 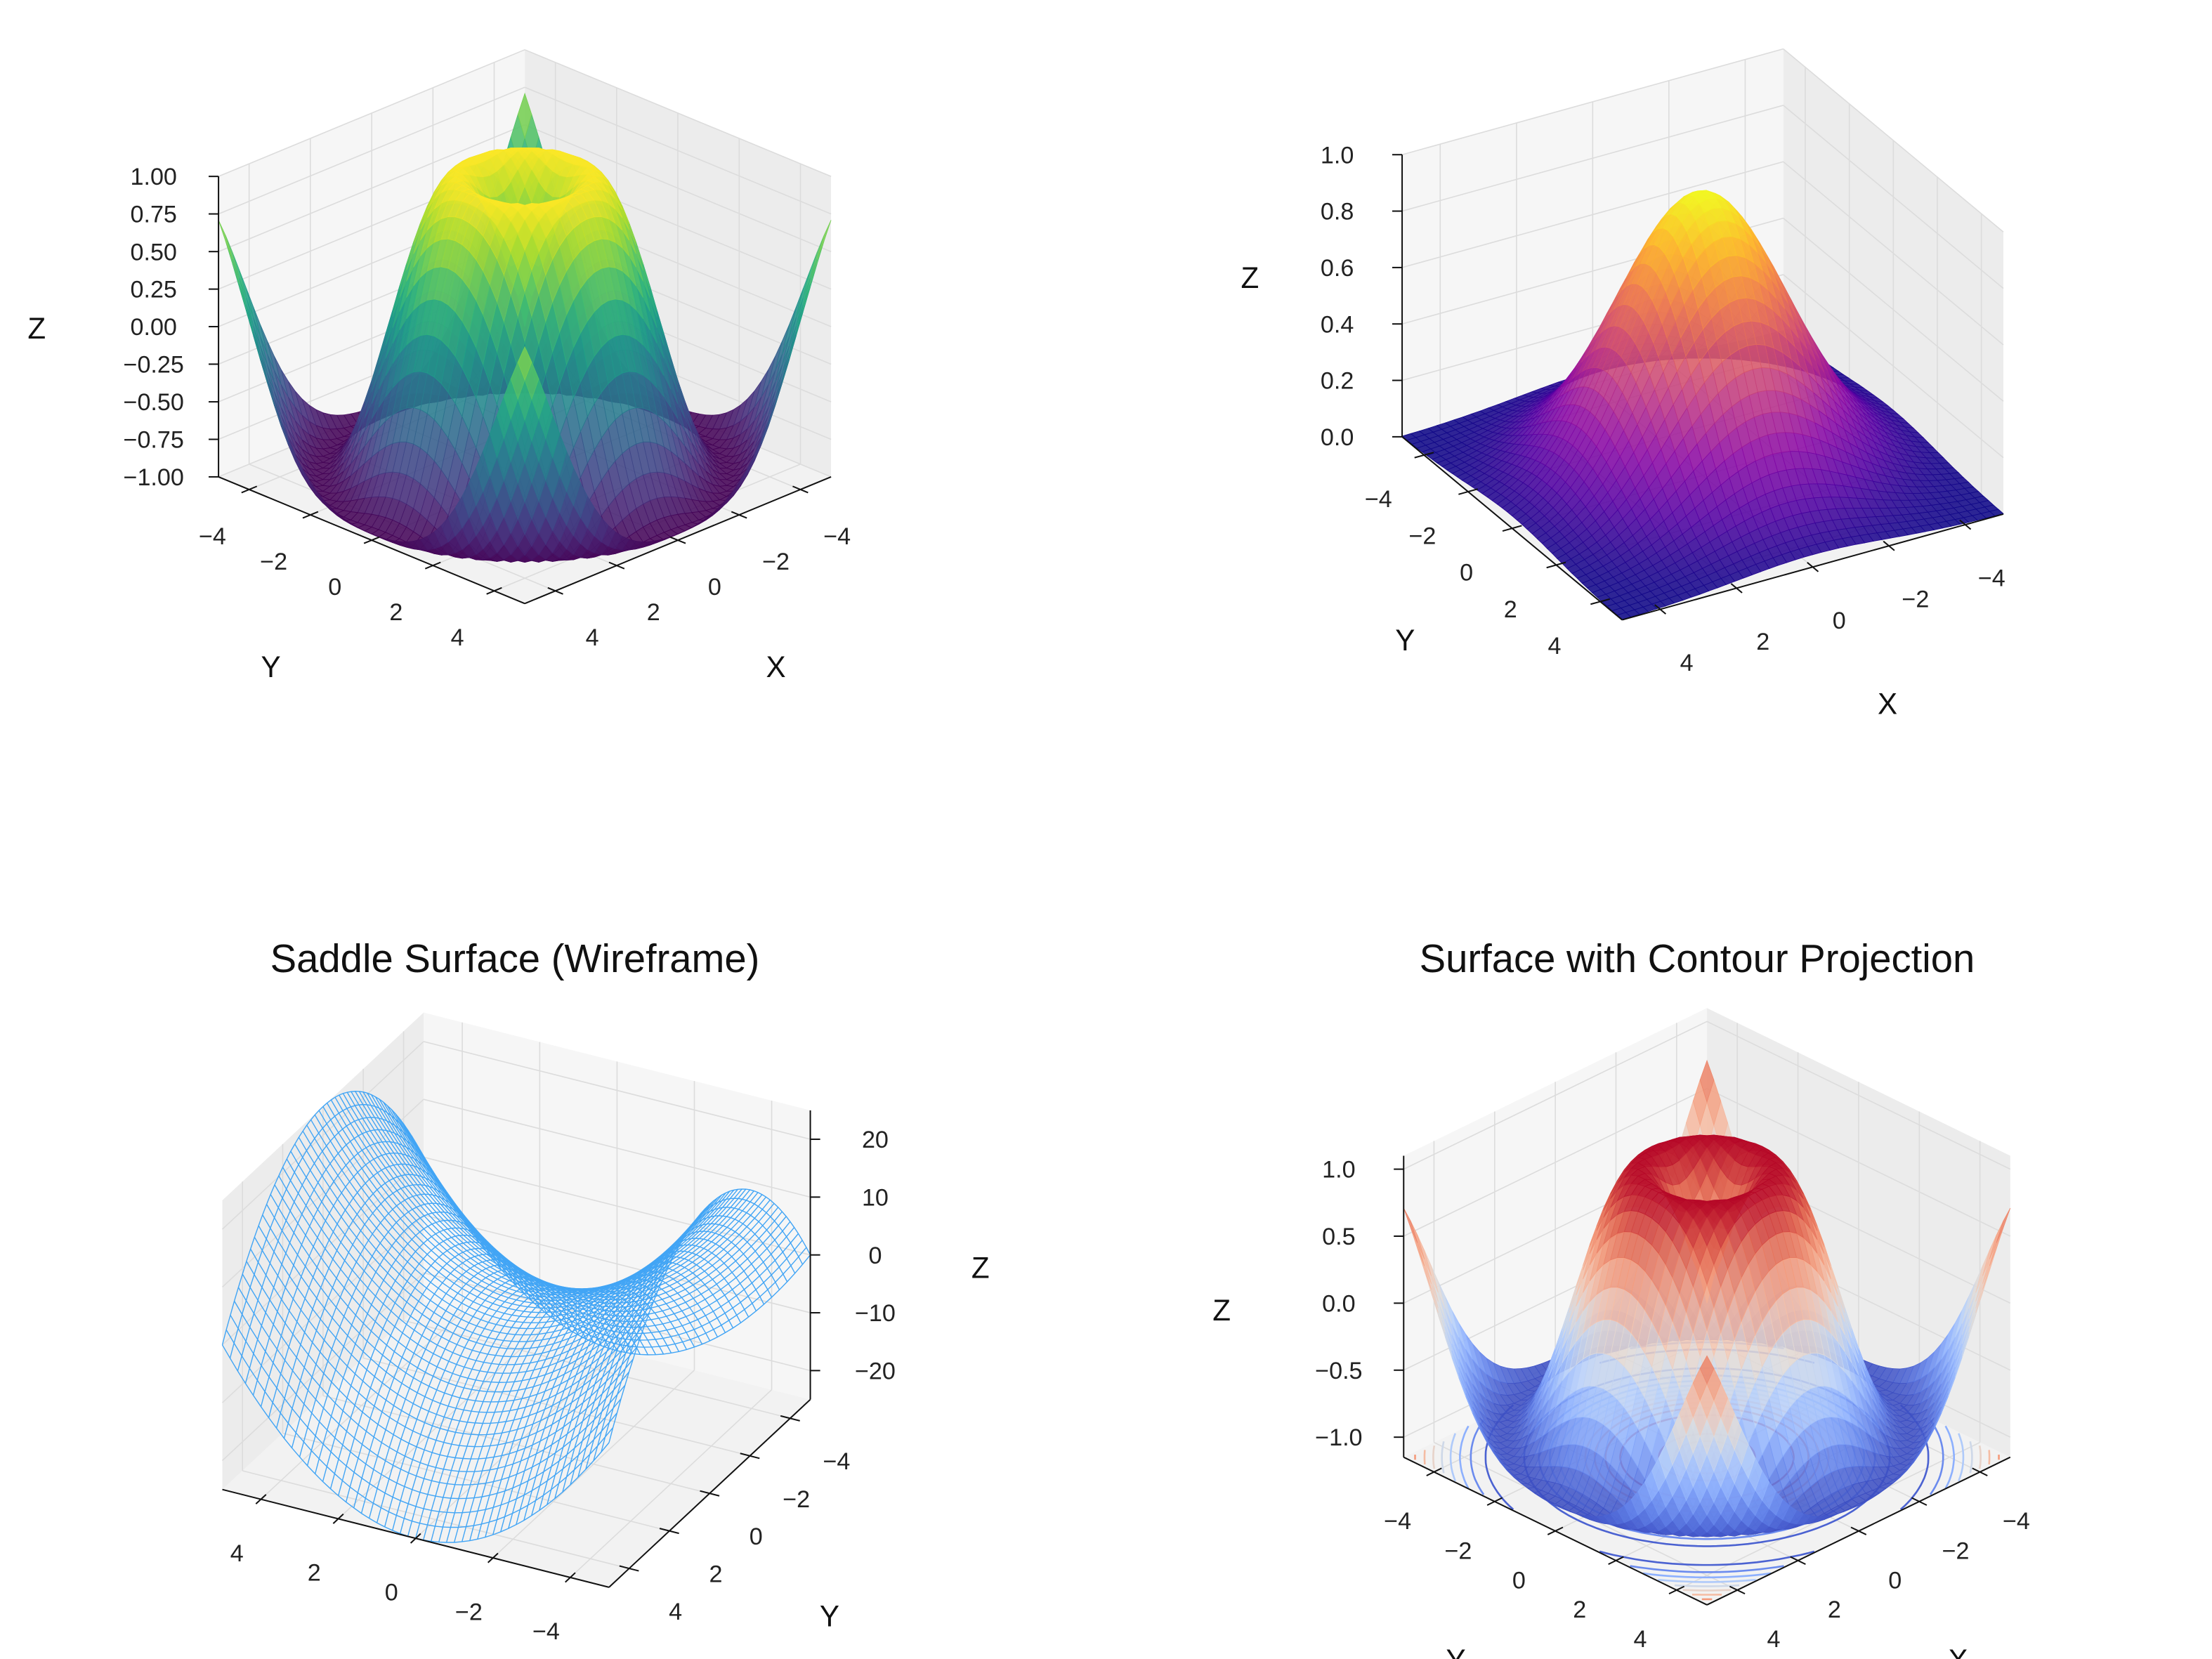 I want to click on z-tick-label: 1.00, so click(x=153, y=177).